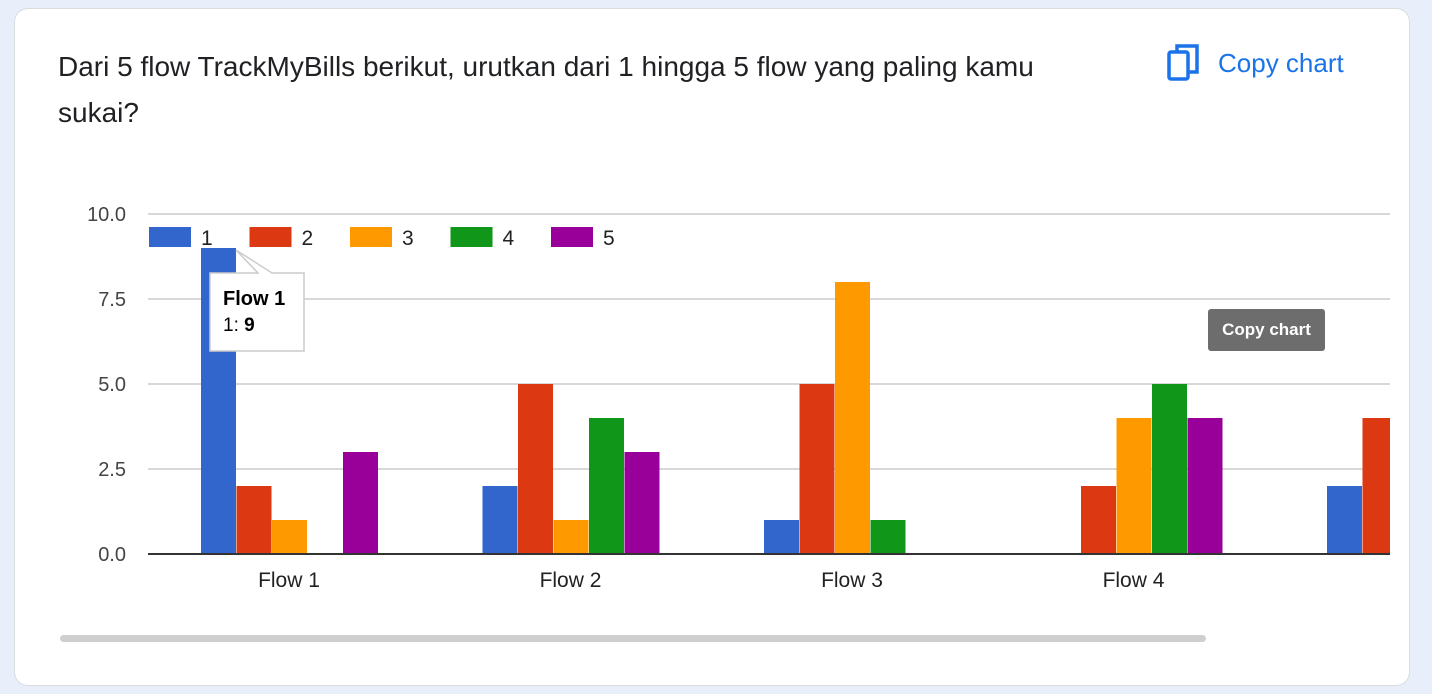 This screenshot has width=1432, height=694. I want to click on hover-tooltip-row: 1: 9, so click(239, 325).